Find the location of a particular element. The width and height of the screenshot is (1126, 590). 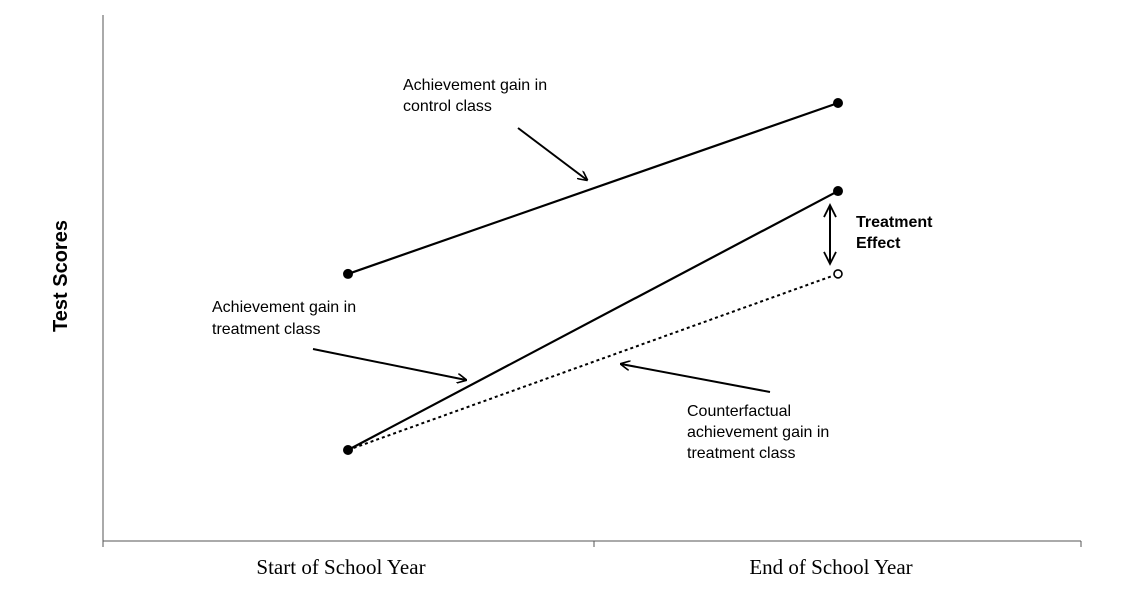

x-axis-tick-labels: Start of School Year End of School Year is located at coordinates (584, 567).